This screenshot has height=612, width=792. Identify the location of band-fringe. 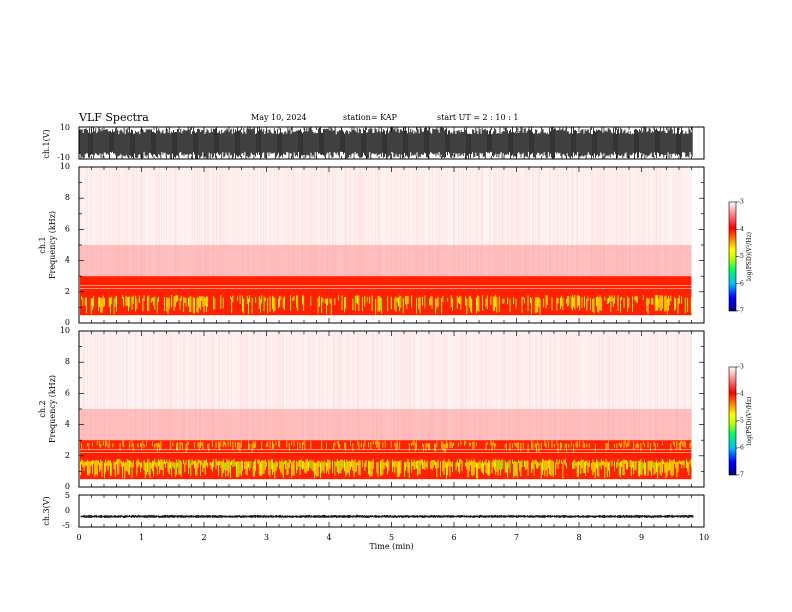
(386, 261).